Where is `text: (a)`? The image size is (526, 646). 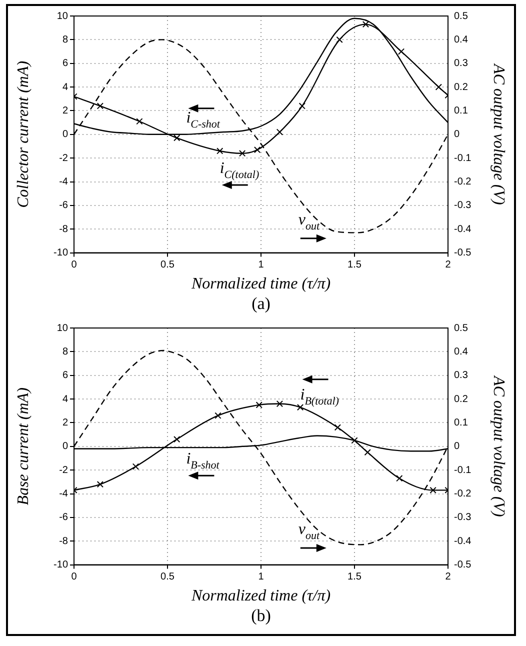 text: (a) is located at coordinates (261, 304).